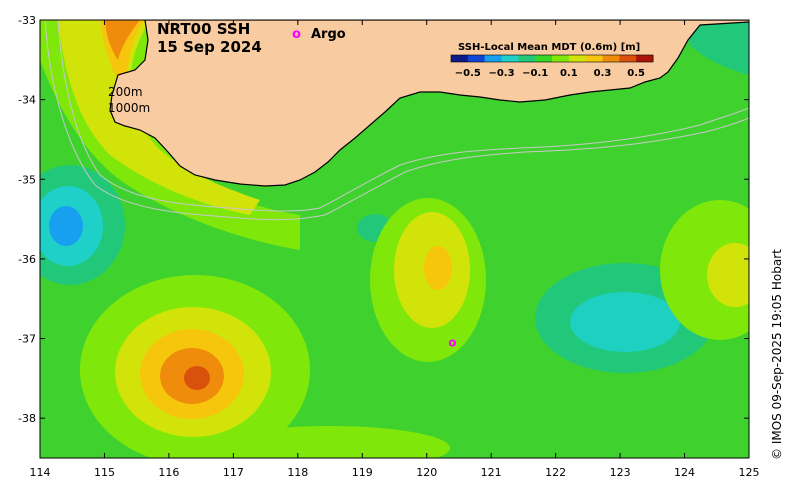 The image size is (791, 492). I want to click on argo-legend-label: Argo, so click(328, 34).